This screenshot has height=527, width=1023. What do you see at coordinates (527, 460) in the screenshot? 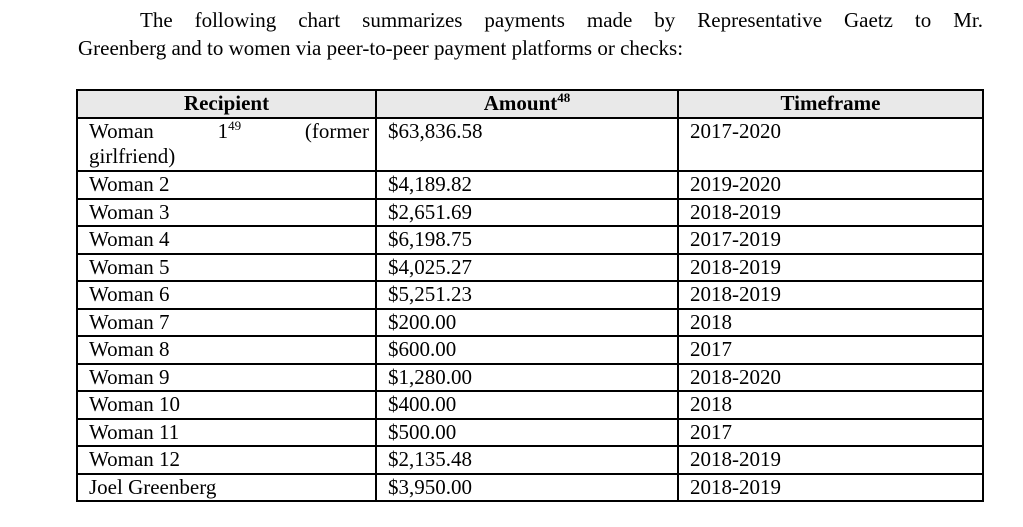
I see `cell-amount: $2,135.48` at bounding box center [527, 460].